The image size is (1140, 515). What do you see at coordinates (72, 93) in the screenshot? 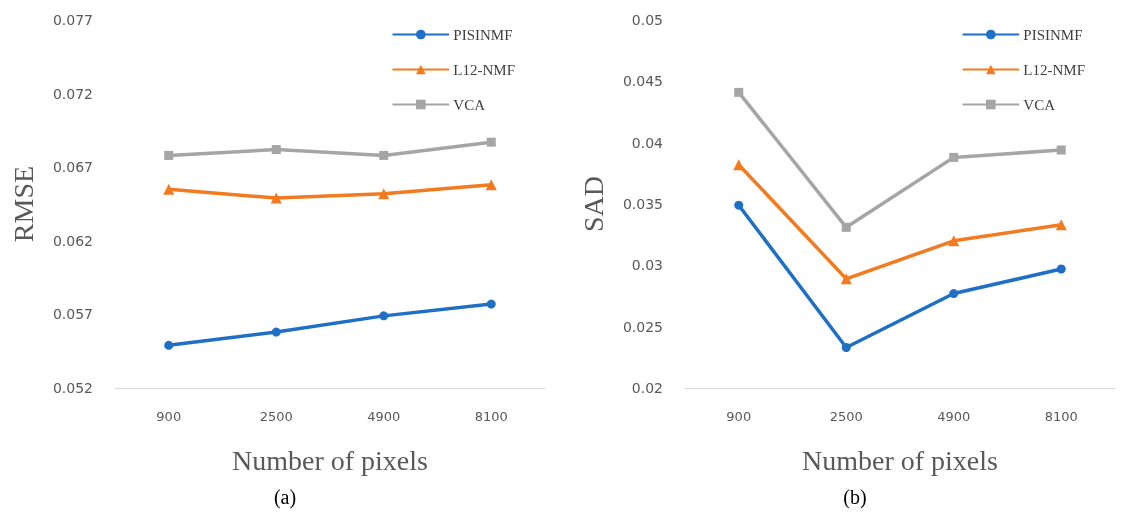
I see `y-tick-label: 0.072` at bounding box center [72, 93].